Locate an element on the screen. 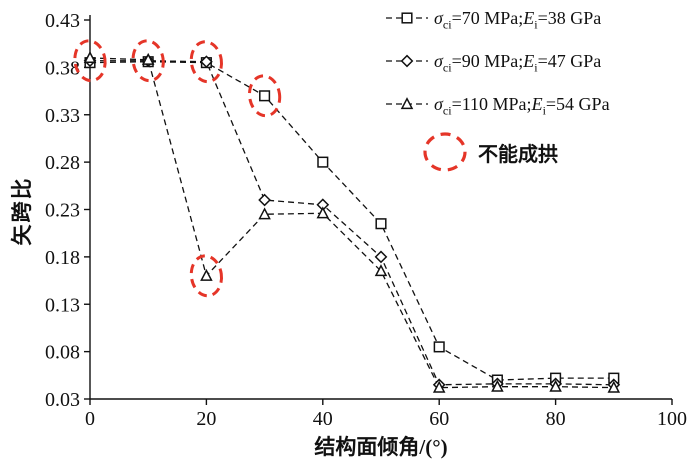  legend-marker-triangle-icon is located at coordinates (407, 103).